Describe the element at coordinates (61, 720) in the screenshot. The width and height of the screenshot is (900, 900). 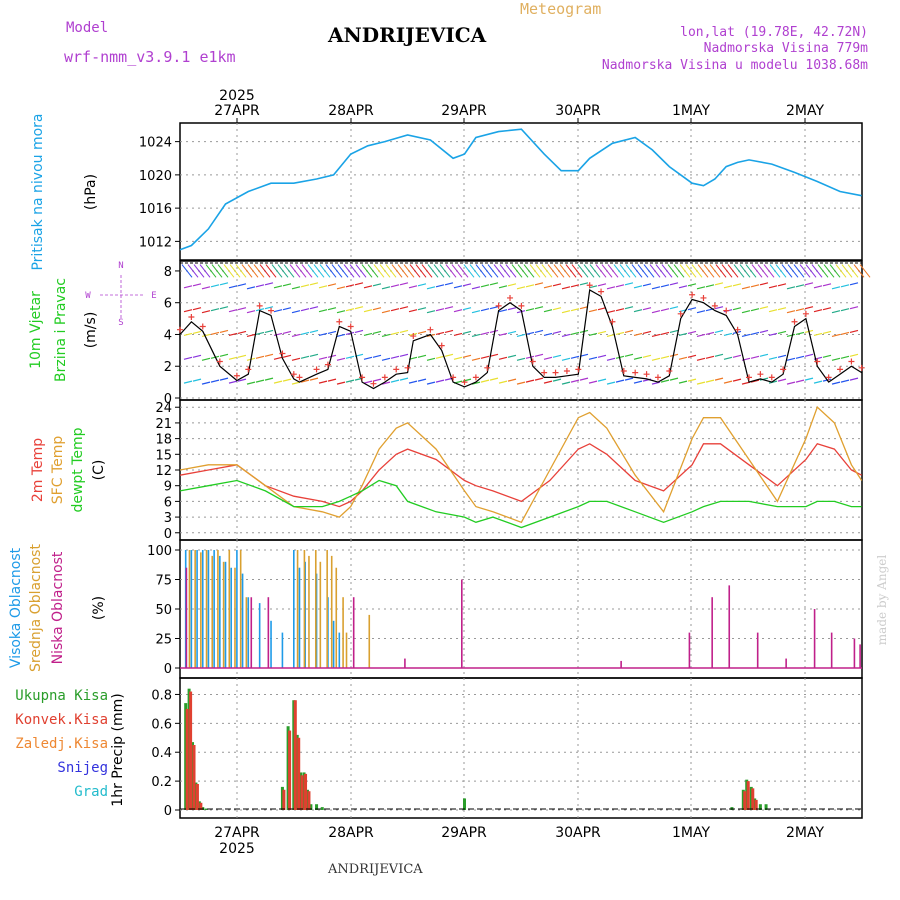
I see `precip-legend-1: Konvek.Kisa` at that location.